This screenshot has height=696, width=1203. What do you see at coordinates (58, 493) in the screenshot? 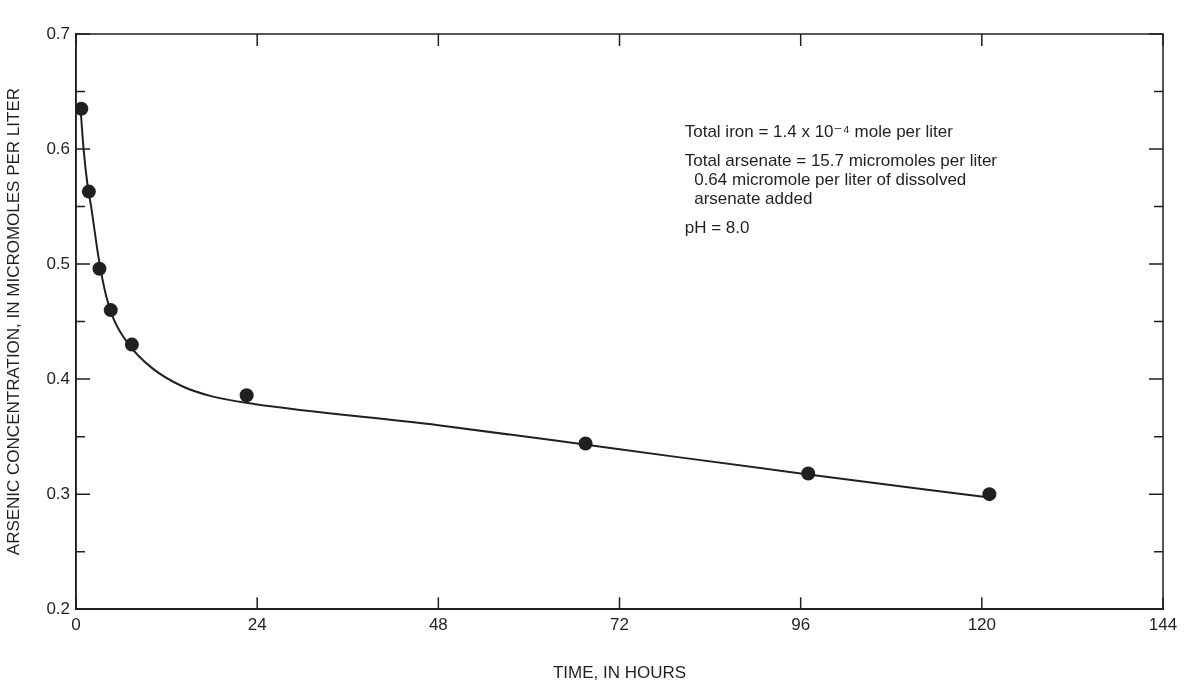
I see `y-tick-label: 0.3` at bounding box center [58, 493].